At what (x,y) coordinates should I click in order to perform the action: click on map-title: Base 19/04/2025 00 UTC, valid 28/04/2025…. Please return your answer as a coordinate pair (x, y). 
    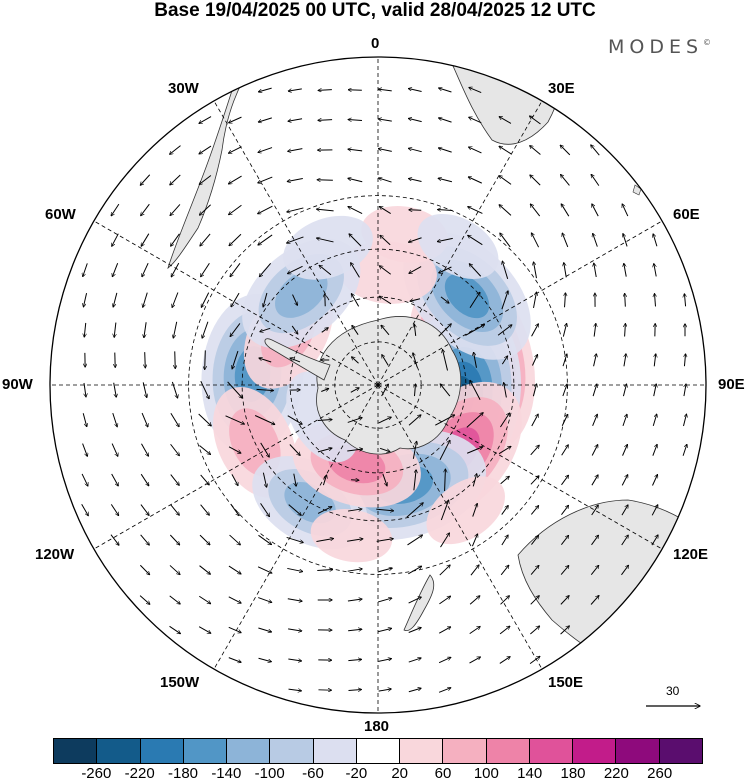
    Looking at the image, I should click on (375, 10).